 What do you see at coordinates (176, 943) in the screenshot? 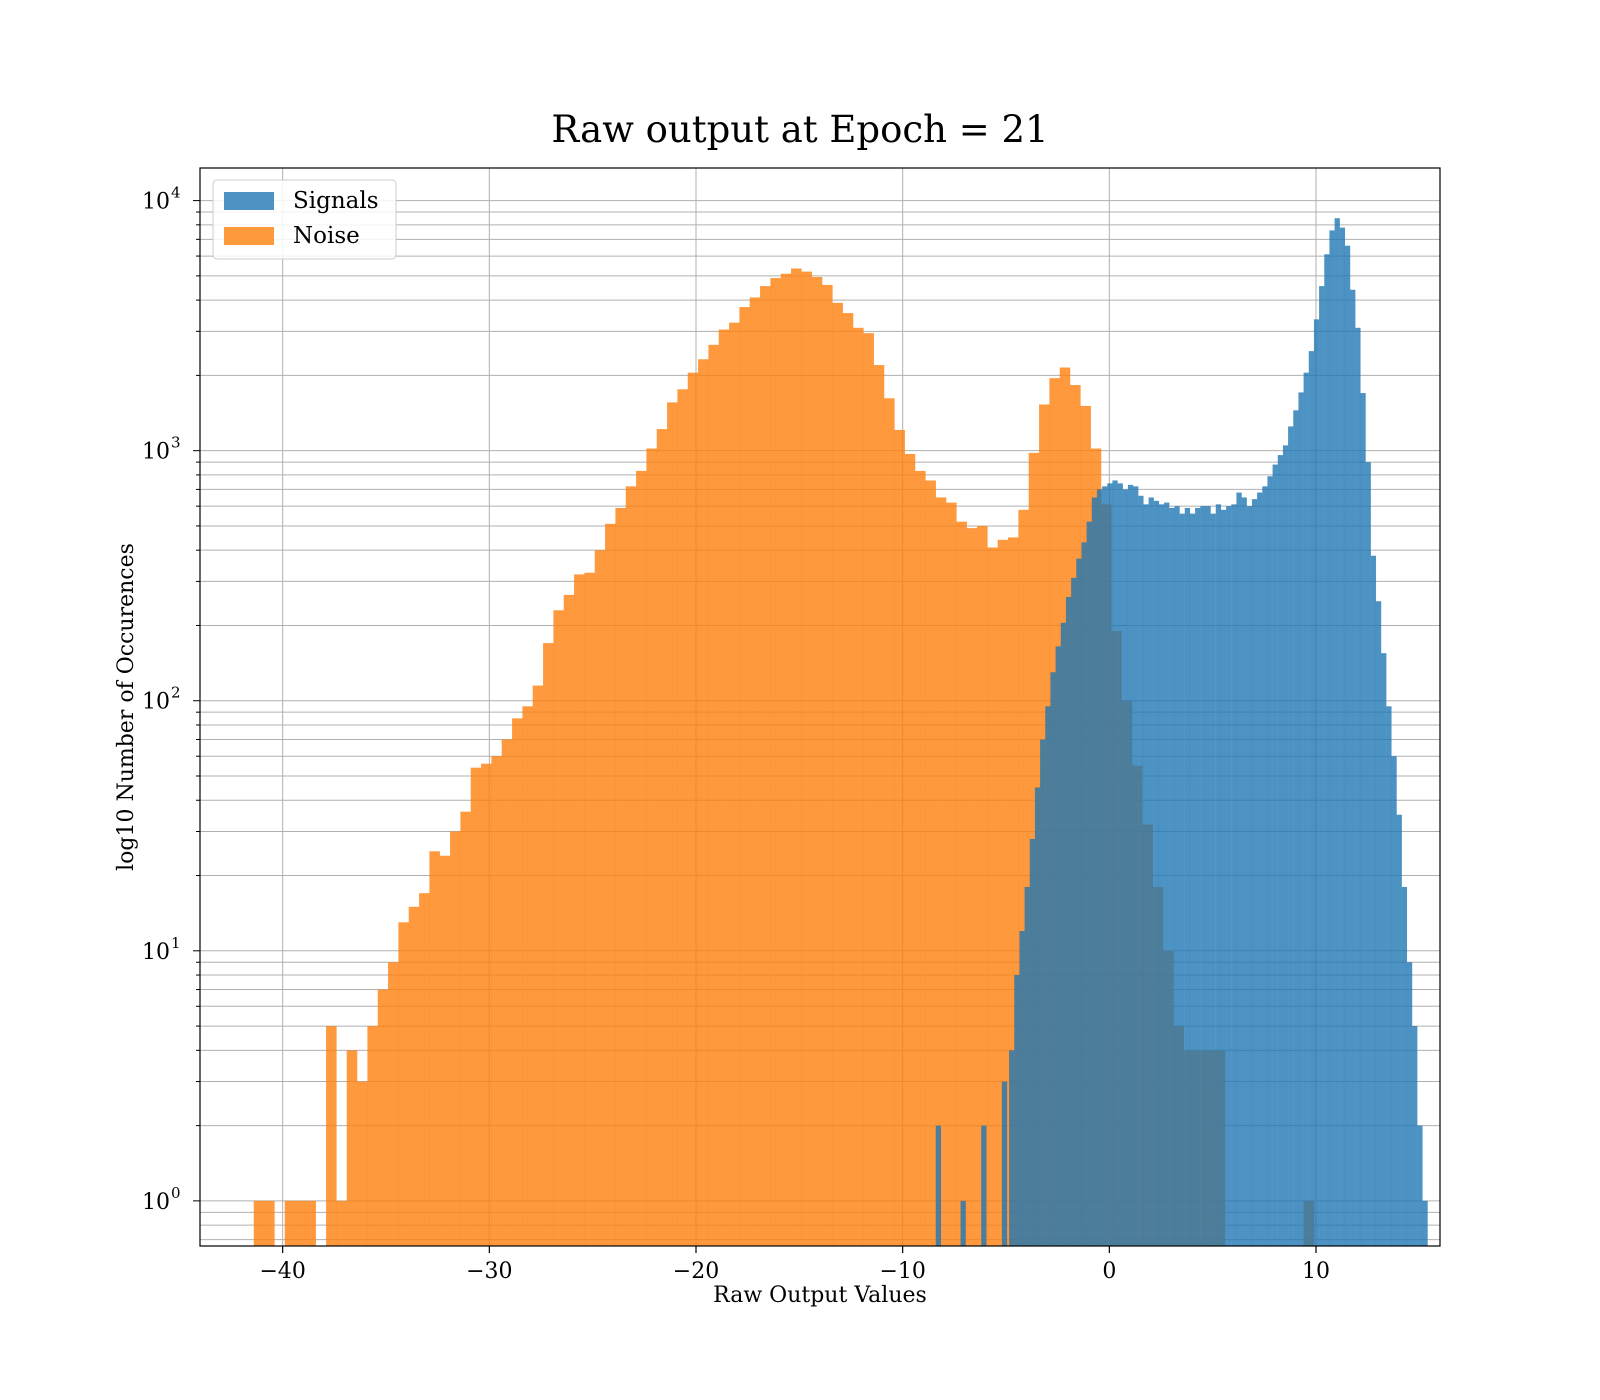
I see `y-tick-exponent: 1` at bounding box center [176, 943].